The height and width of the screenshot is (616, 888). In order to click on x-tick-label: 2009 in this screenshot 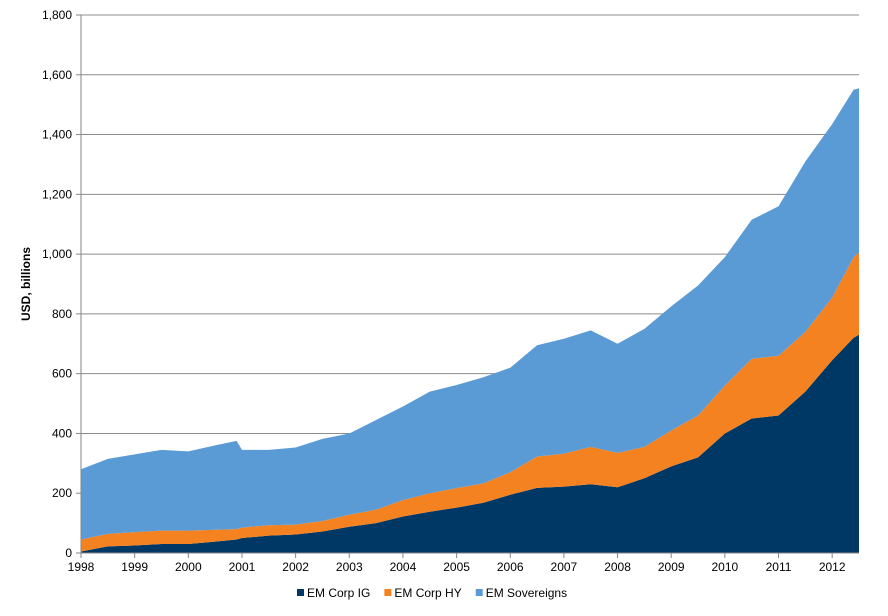, I will do `click(671, 567)`.